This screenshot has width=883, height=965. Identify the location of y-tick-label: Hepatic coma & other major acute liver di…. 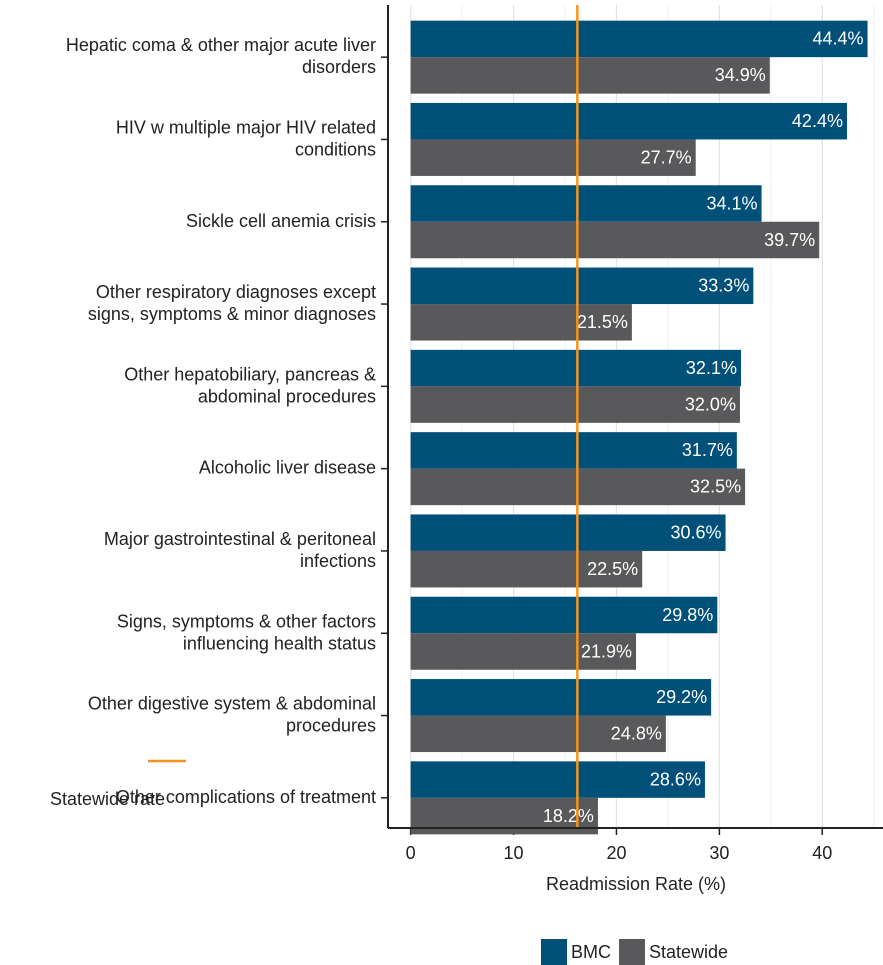
(221, 56).